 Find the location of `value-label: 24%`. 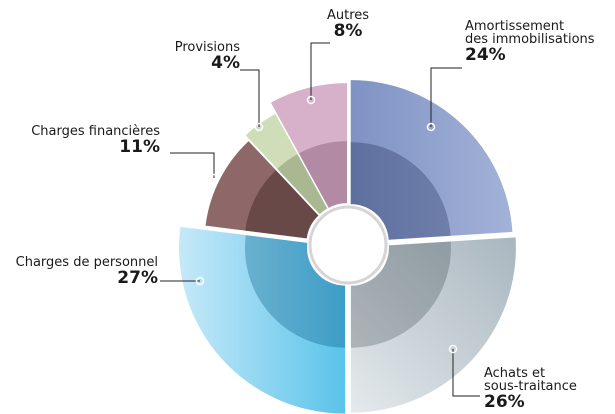

value-label: 24% is located at coordinates (485, 55).